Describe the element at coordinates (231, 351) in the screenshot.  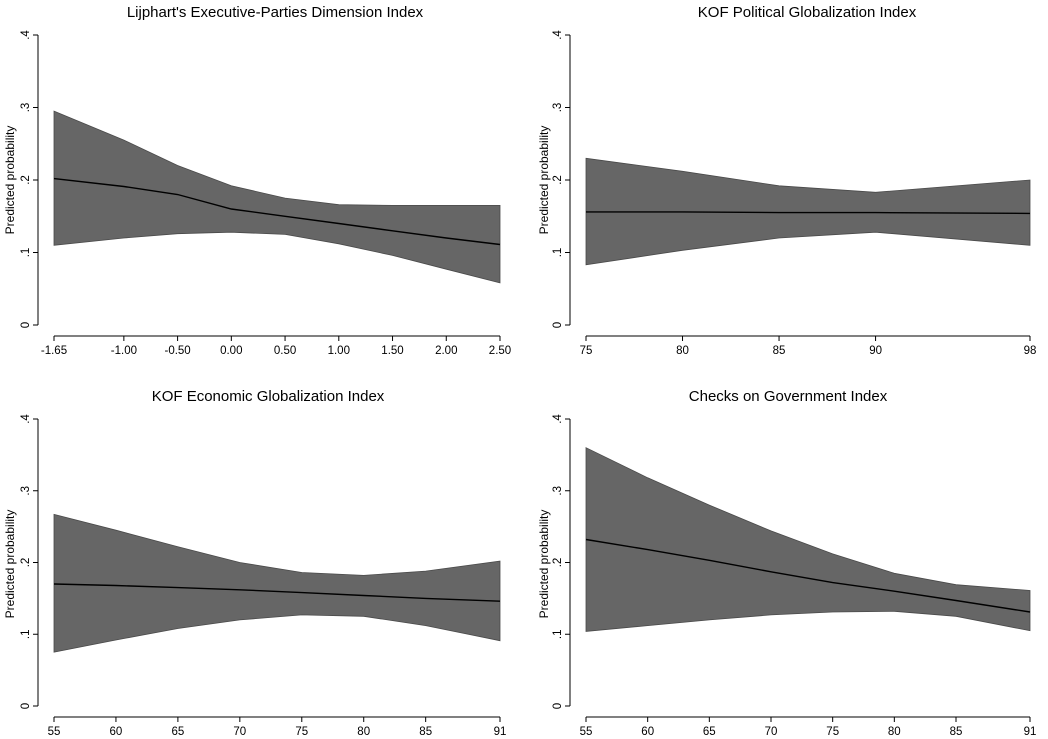
I see `x-tick-label: 0.00` at that location.